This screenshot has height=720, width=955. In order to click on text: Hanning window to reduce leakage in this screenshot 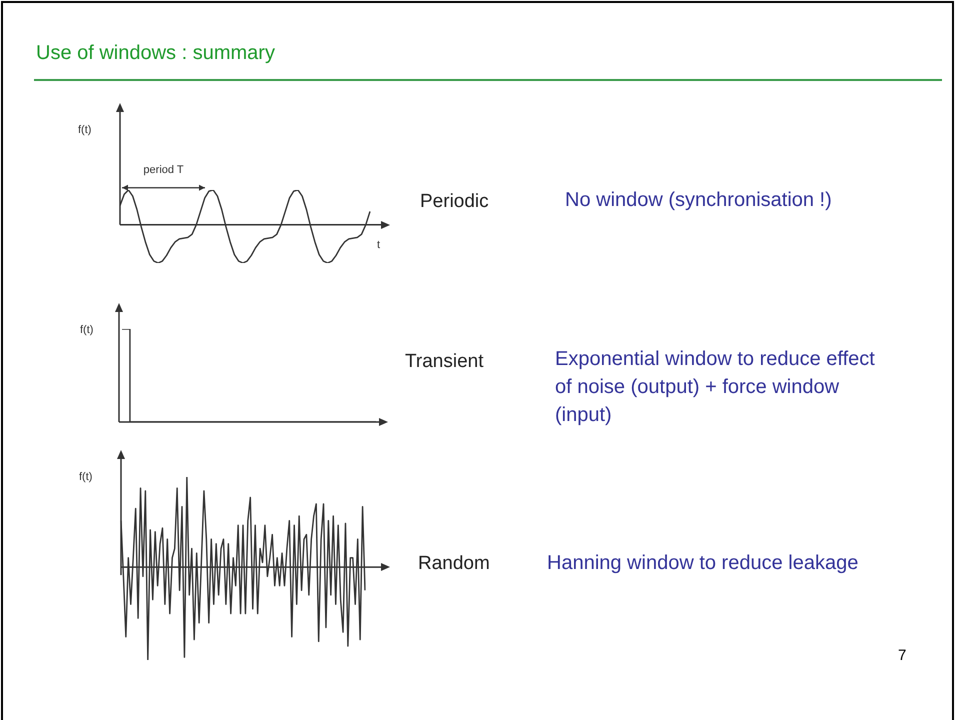, I will do `click(702, 563)`.